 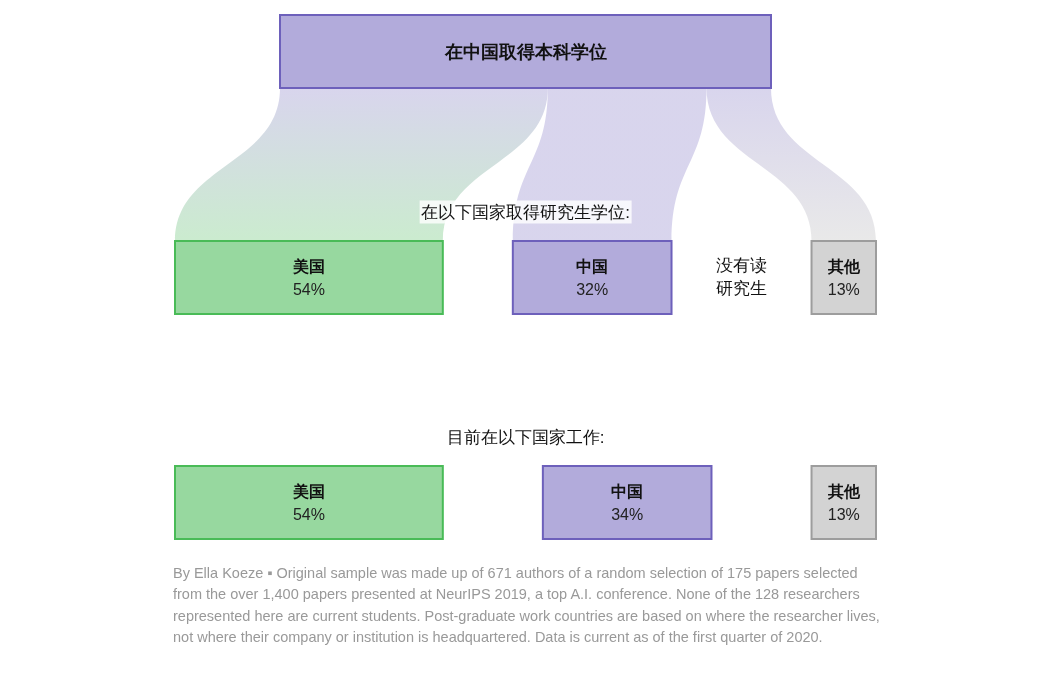 What do you see at coordinates (627, 515) in the screenshot?
I see `data-label: 34%` at bounding box center [627, 515].